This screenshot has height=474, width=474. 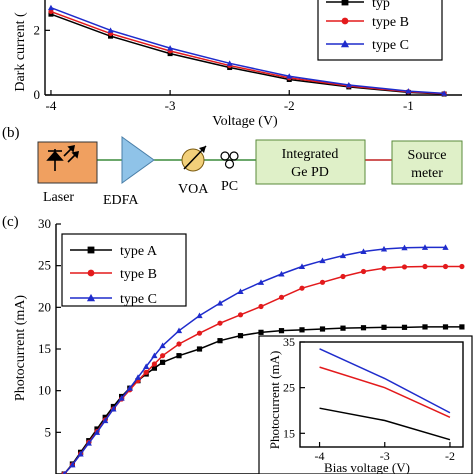 I want to click on inset-frame, so click(x=365, y=404).